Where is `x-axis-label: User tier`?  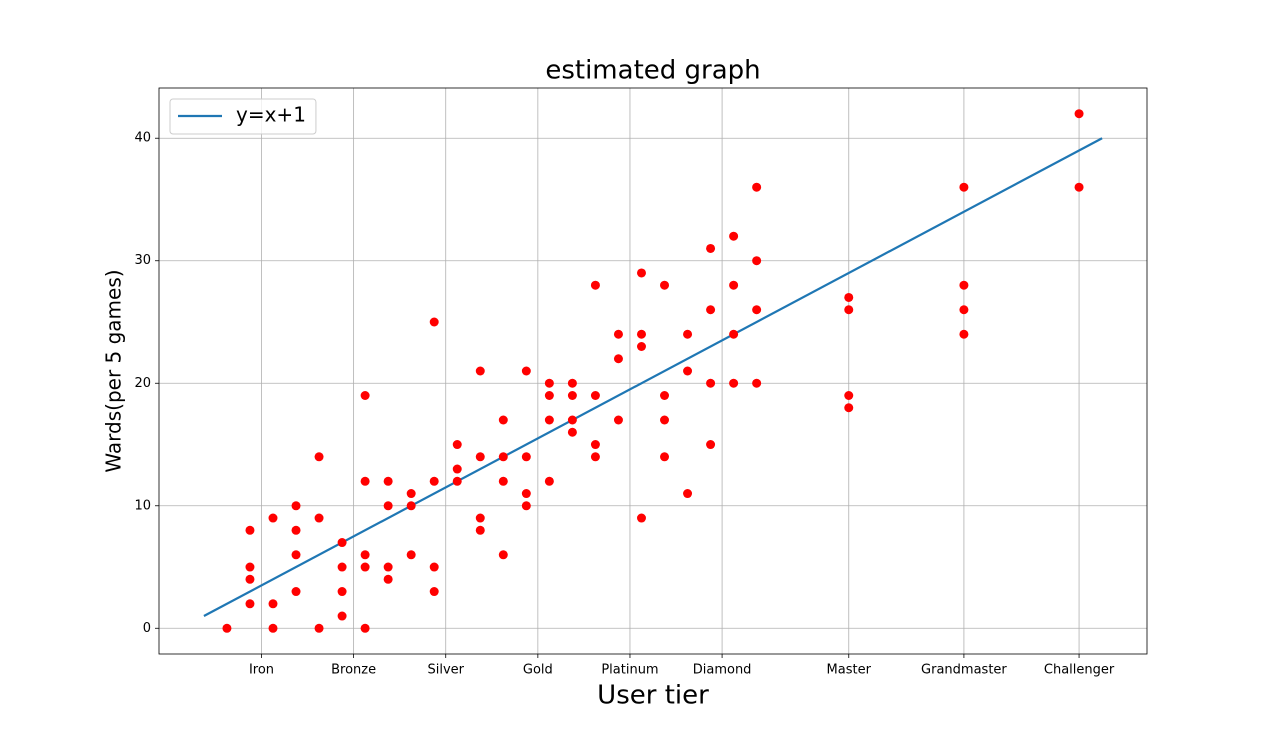 x-axis-label: User tier is located at coordinates (653, 696).